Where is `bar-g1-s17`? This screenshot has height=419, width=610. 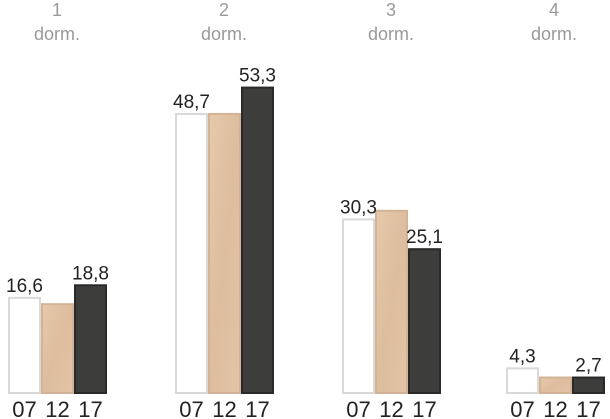 bar-g1-s17 is located at coordinates (90, 339).